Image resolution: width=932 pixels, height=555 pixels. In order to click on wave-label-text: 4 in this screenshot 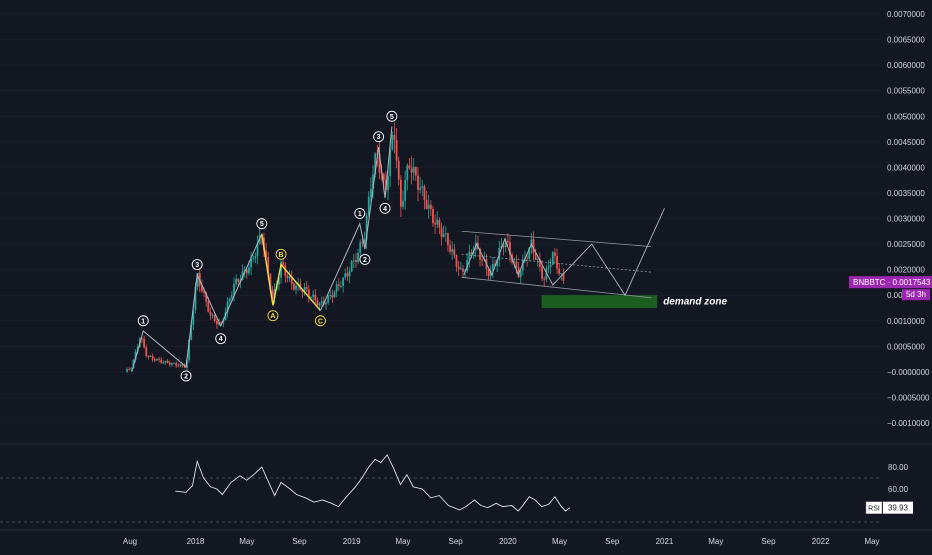, I will do `click(385, 209)`.